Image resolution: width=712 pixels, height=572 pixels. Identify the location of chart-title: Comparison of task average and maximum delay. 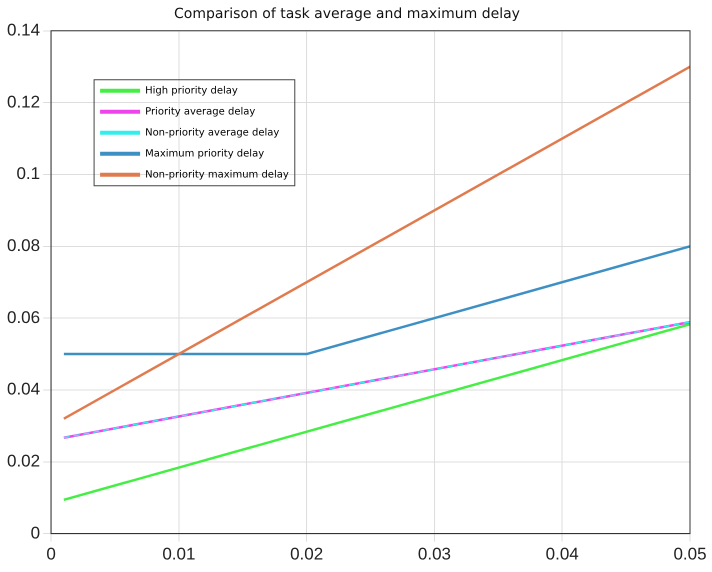
(347, 14).